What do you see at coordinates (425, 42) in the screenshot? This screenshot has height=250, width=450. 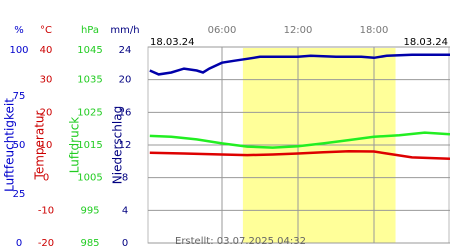 I see `end-date: 18.03.24` at bounding box center [425, 42].